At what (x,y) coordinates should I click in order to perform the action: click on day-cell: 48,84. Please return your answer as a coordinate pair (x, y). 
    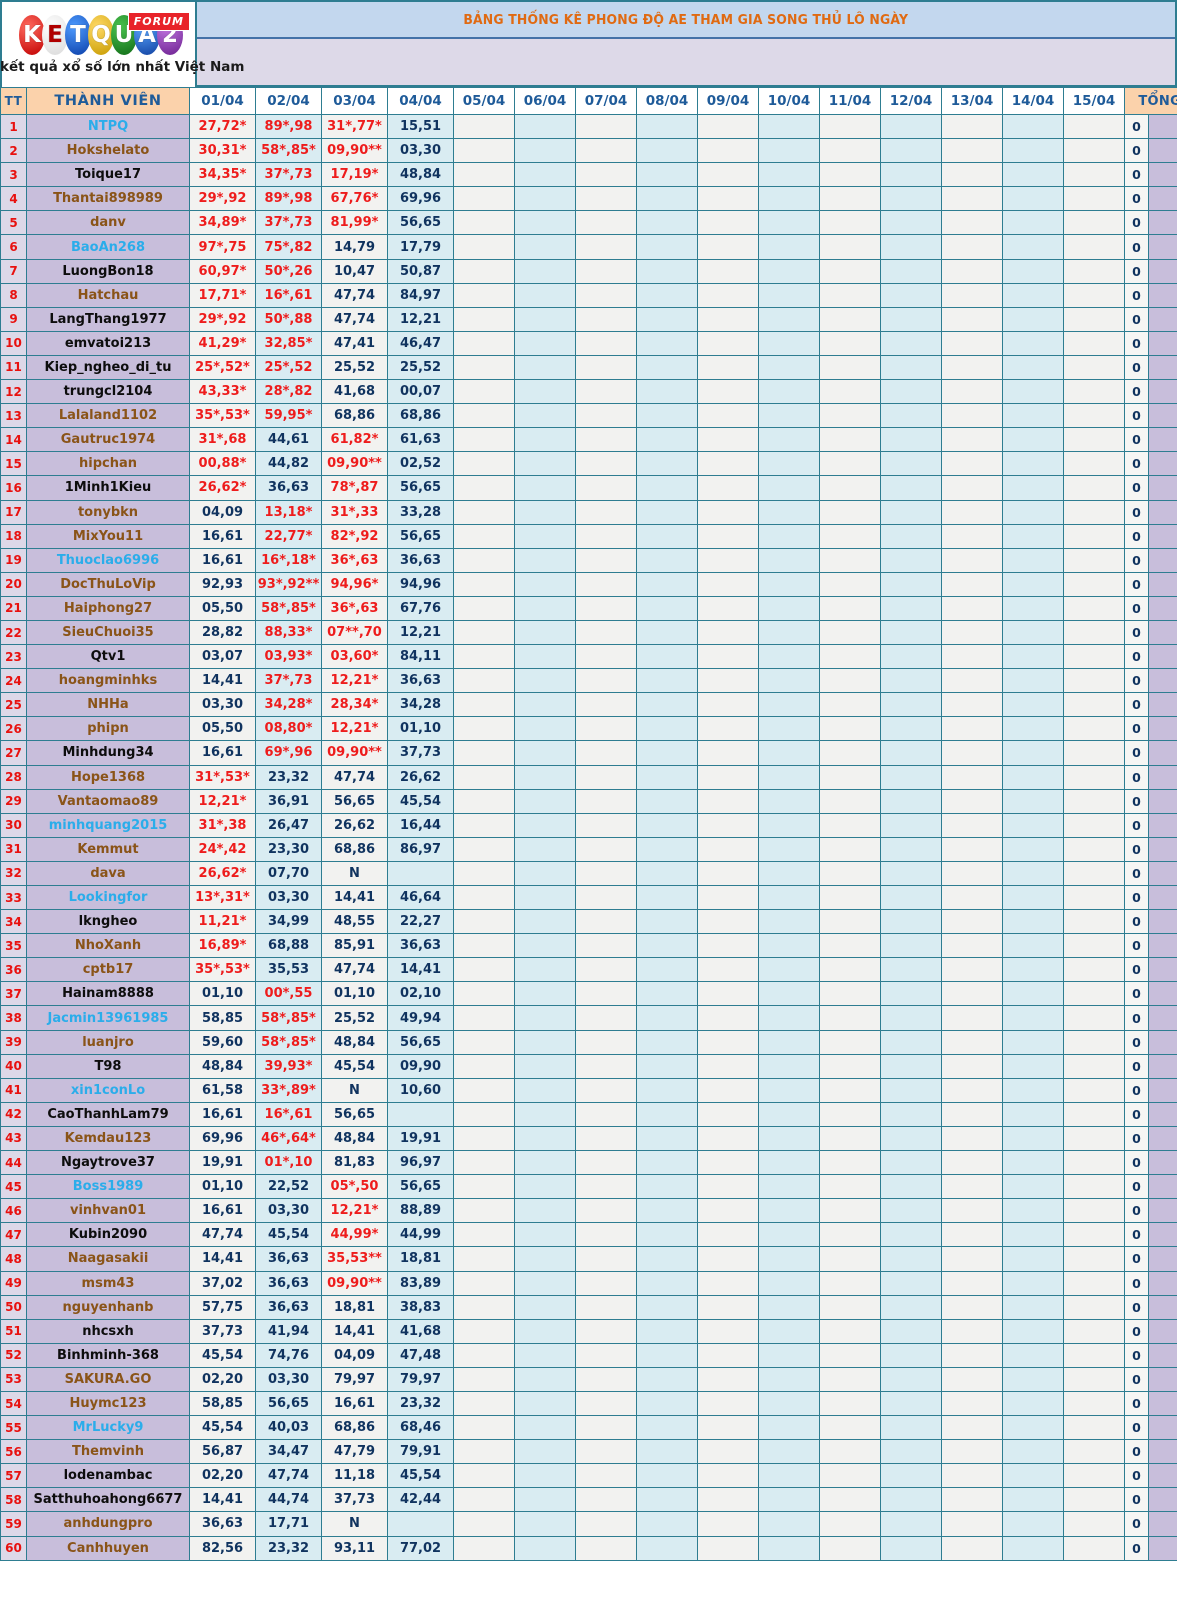
    Looking at the image, I should click on (354, 1138).